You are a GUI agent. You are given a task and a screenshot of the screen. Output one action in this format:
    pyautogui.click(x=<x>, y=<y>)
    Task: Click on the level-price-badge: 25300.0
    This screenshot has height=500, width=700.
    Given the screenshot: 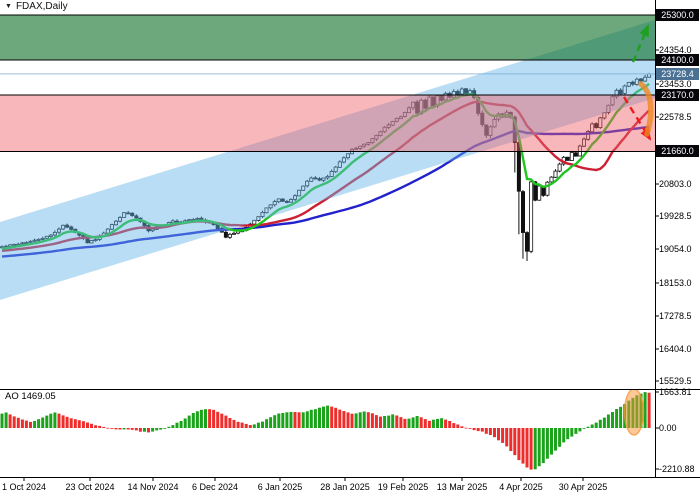 What is the action you would take?
    pyautogui.click(x=677, y=15)
    